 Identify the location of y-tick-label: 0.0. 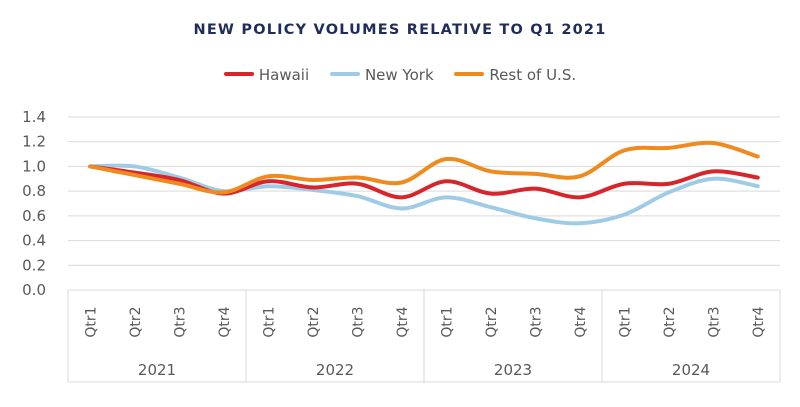
(34, 290).